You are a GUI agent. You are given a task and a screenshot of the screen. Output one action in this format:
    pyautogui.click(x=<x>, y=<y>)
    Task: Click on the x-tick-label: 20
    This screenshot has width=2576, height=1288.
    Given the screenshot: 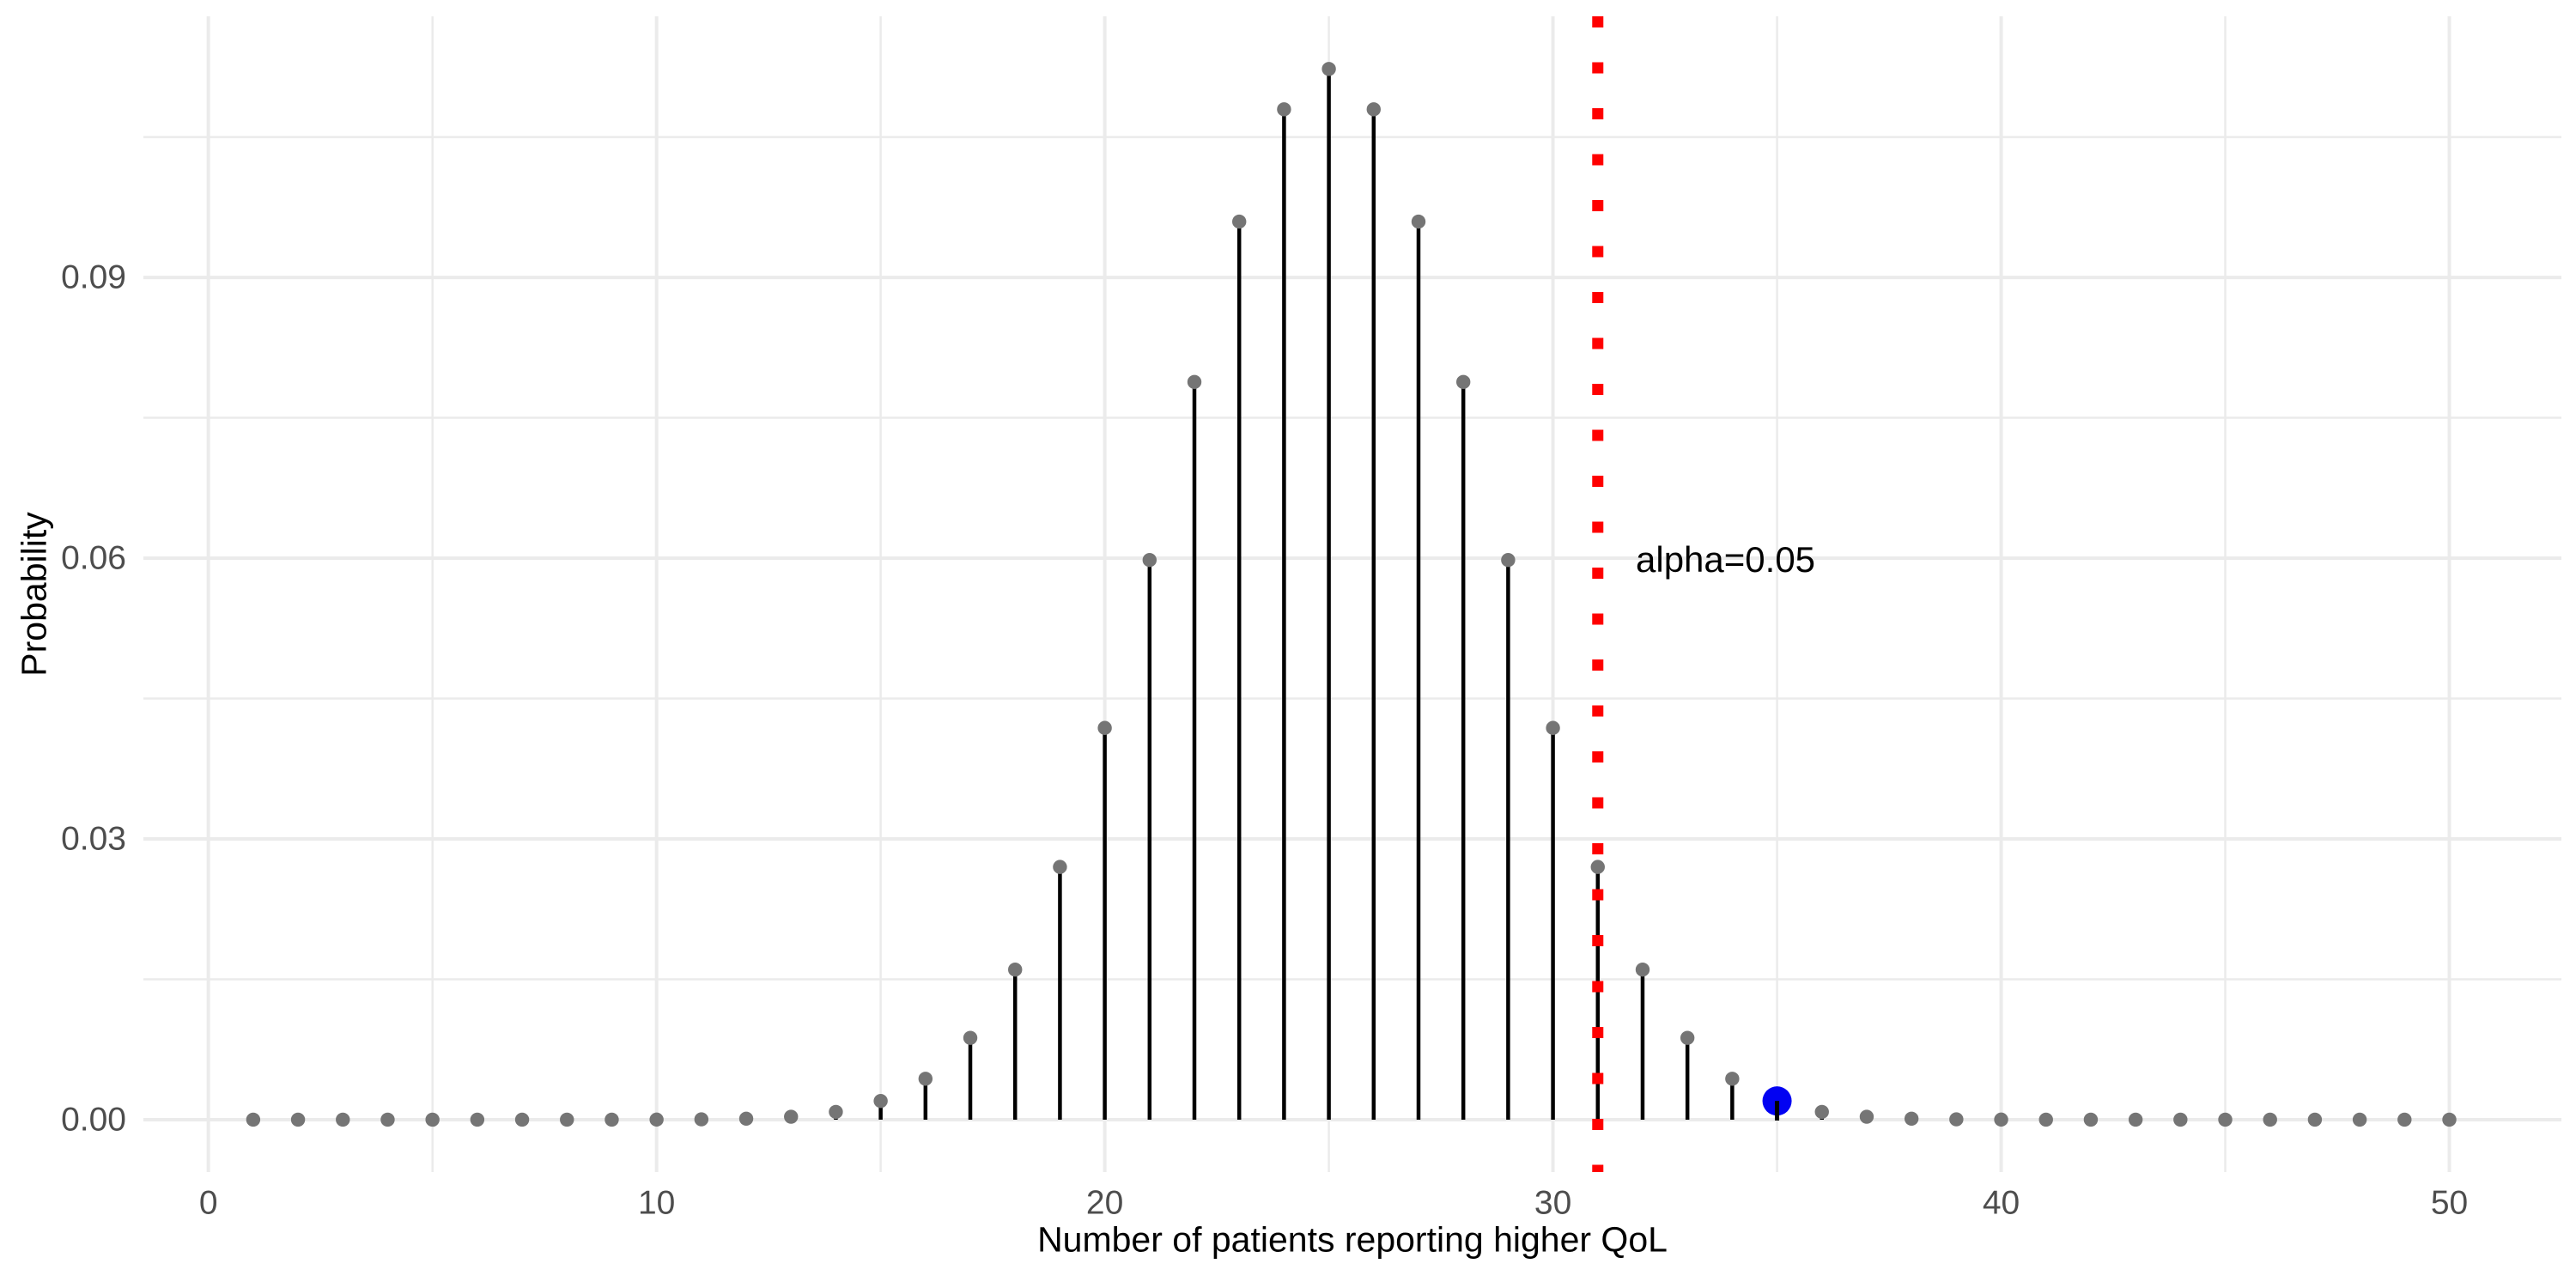 What is the action you would take?
    pyautogui.click(x=1104, y=1203)
    